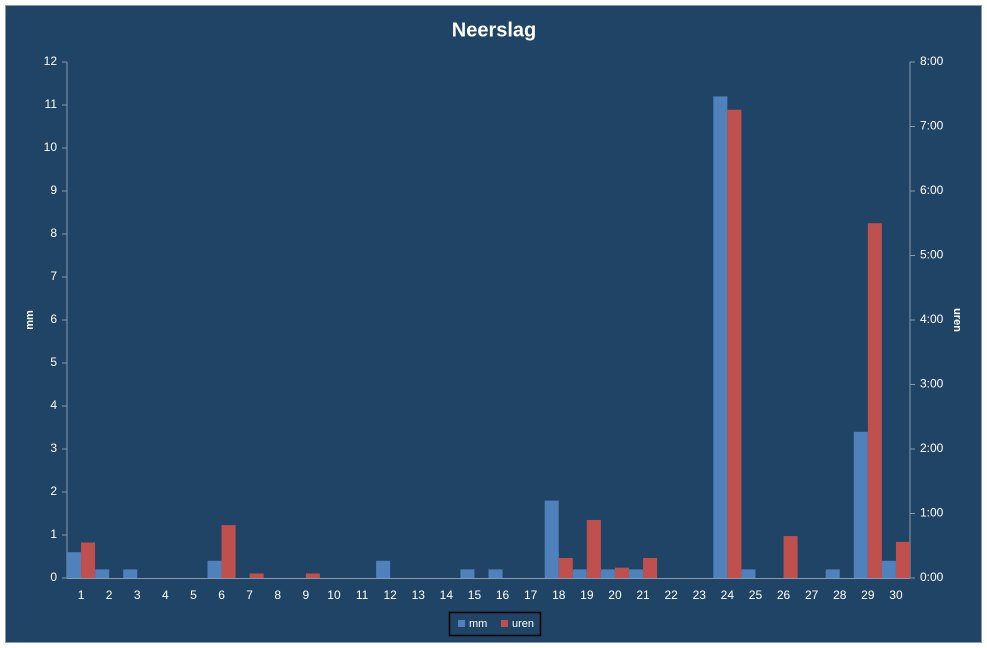 The image size is (987, 648). Describe the element at coordinates (51, 147) in the screenshot. I see `y-tick-label: 10` at that location.